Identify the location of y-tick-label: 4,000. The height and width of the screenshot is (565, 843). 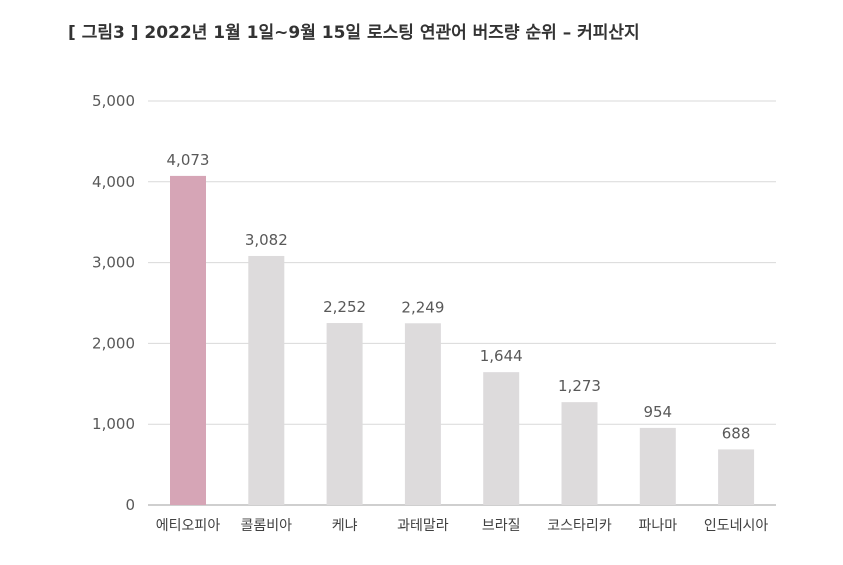
(113, 182).